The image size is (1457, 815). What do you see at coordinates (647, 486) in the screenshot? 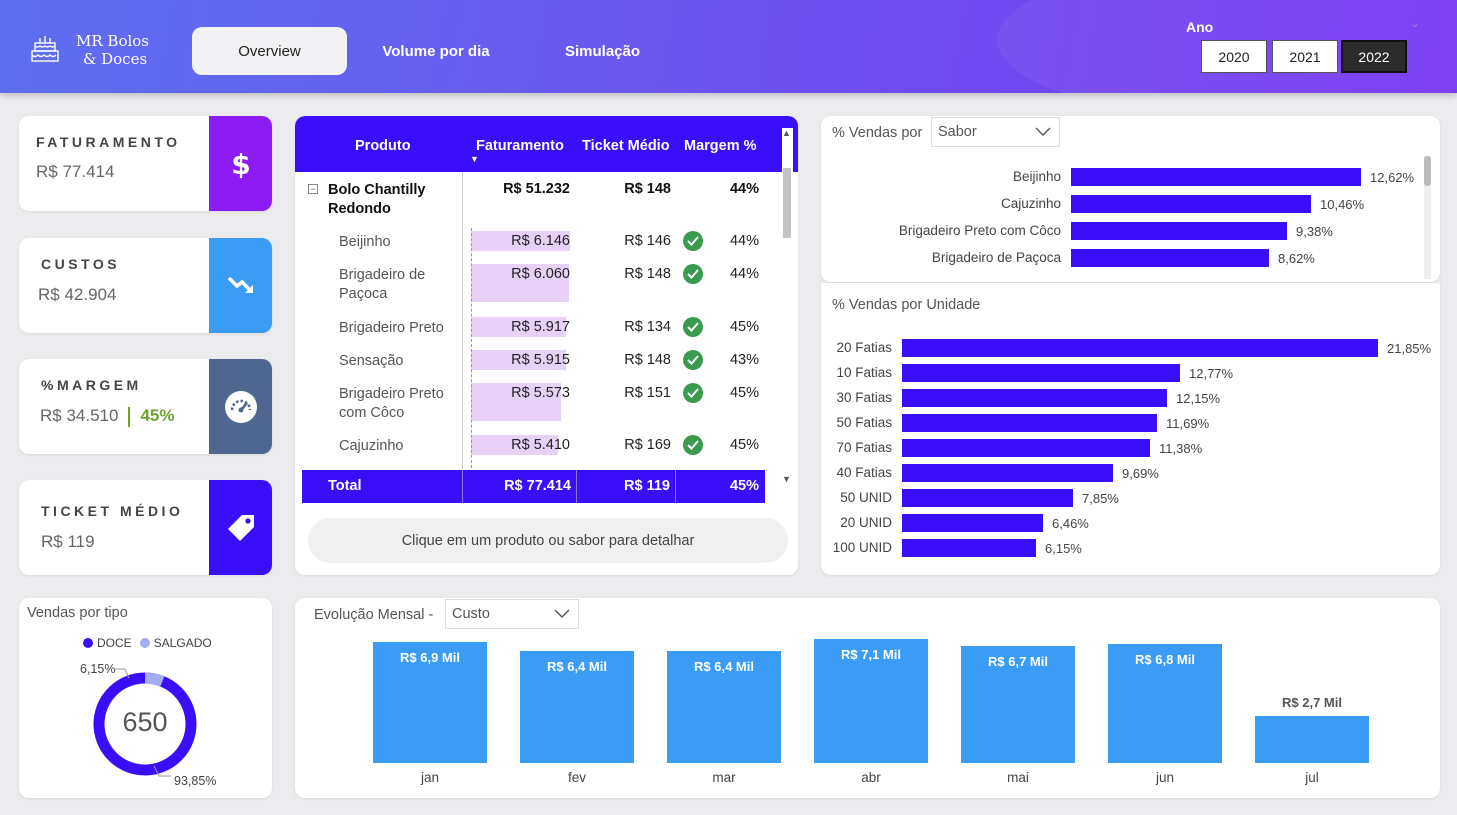
I see `total-ticket: R$ 119` at bounding box center [647, 486].